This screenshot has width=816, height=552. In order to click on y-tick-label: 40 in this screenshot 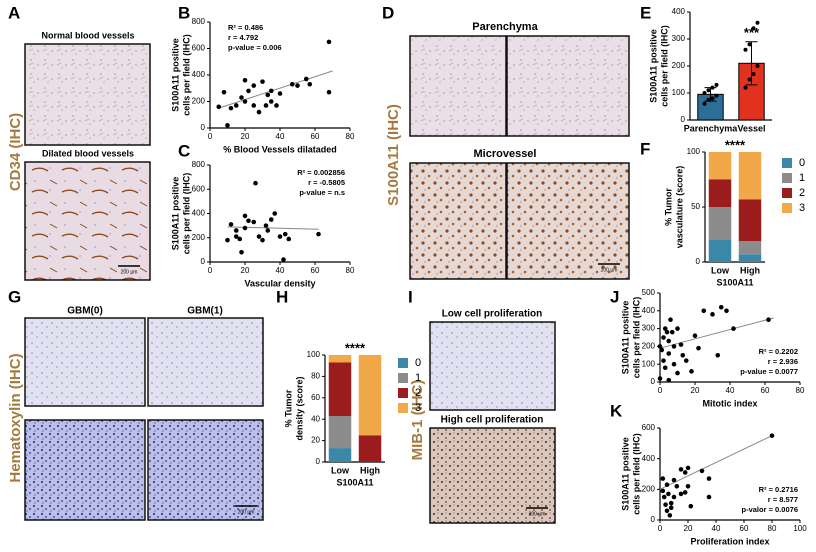, I will do `click(315, 418)`.